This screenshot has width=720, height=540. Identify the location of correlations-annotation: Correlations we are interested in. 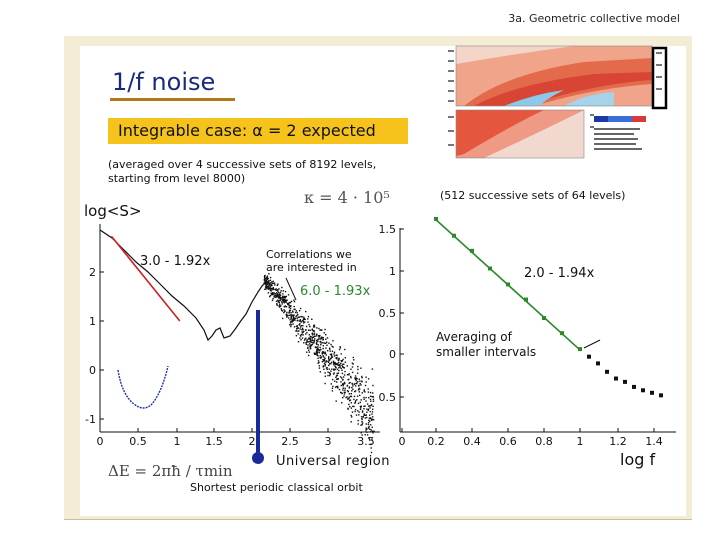
(311, 261).